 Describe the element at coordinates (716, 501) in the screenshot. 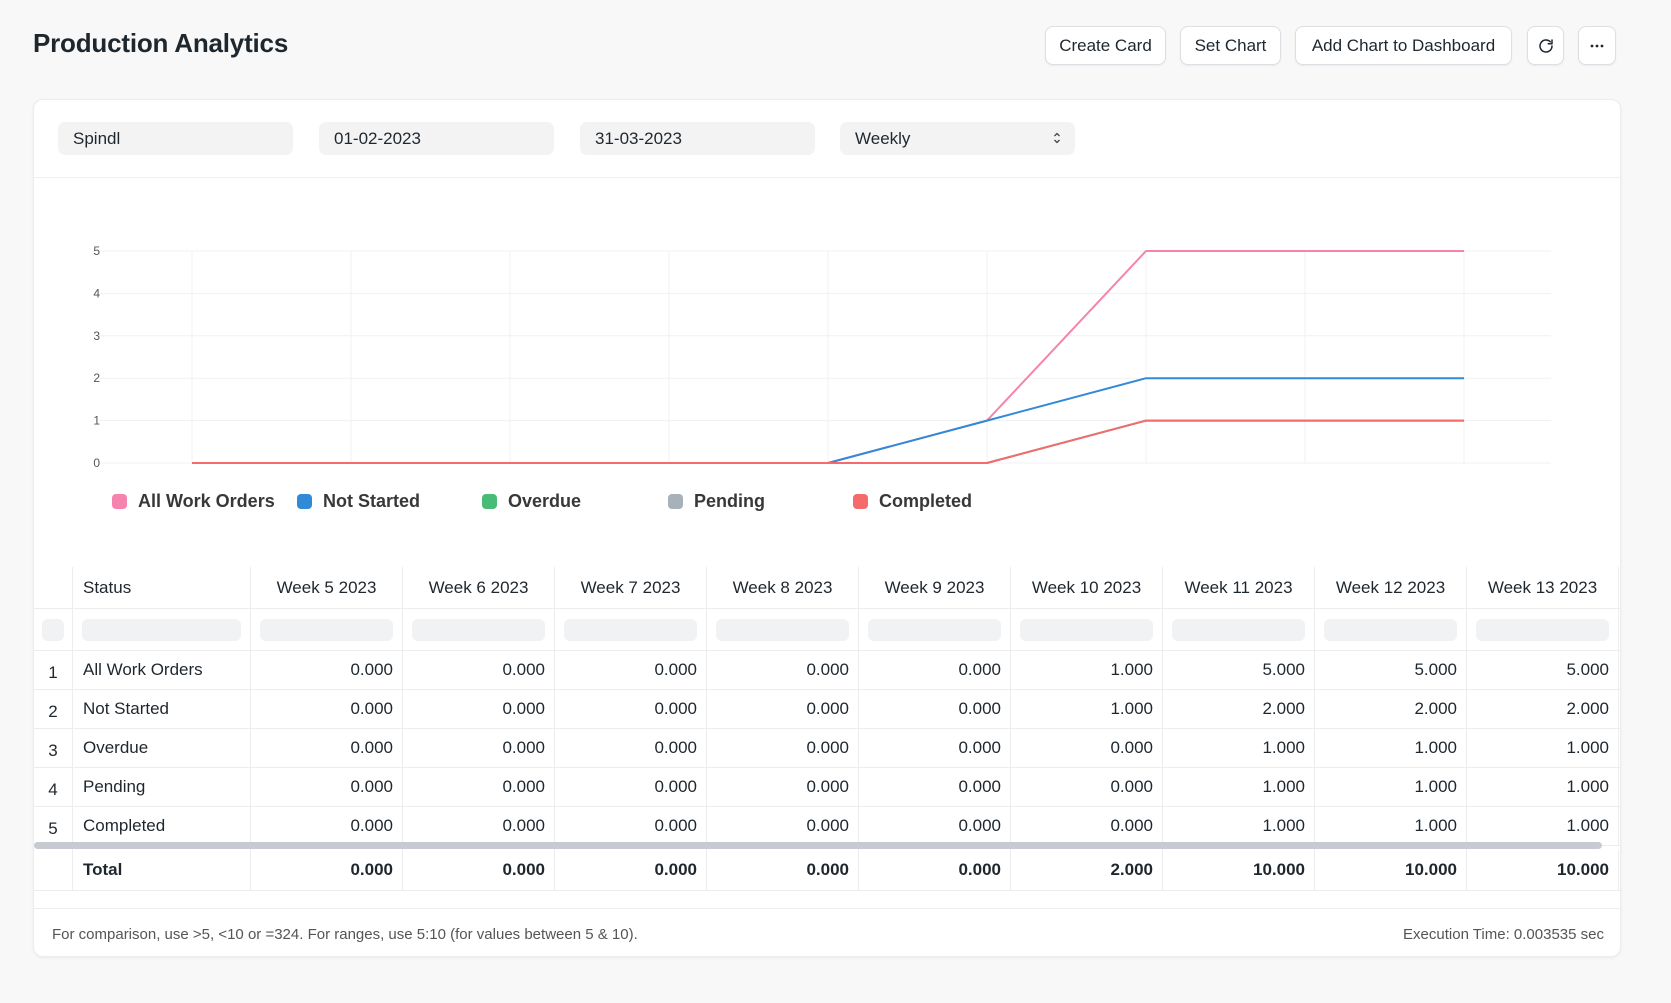

I see `legend-item-pending: Pending` at that location.